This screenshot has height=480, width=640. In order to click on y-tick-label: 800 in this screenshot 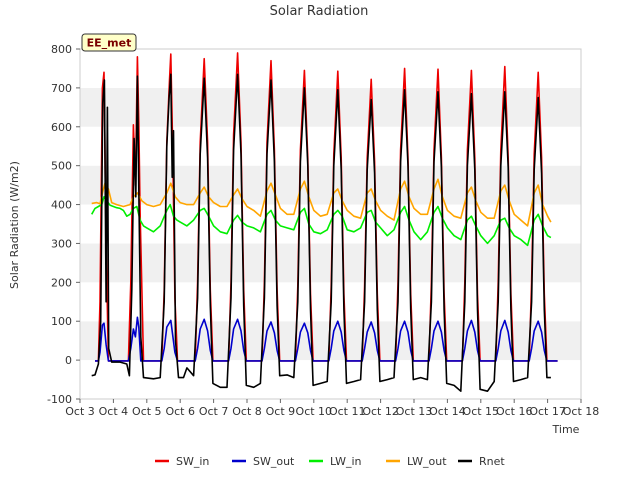, I will do `click(61, 49)`.